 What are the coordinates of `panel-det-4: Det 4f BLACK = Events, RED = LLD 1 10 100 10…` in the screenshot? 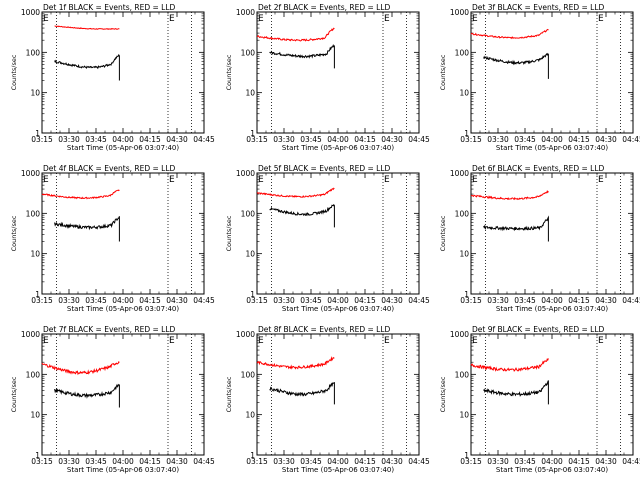 It's located at (112, 238).